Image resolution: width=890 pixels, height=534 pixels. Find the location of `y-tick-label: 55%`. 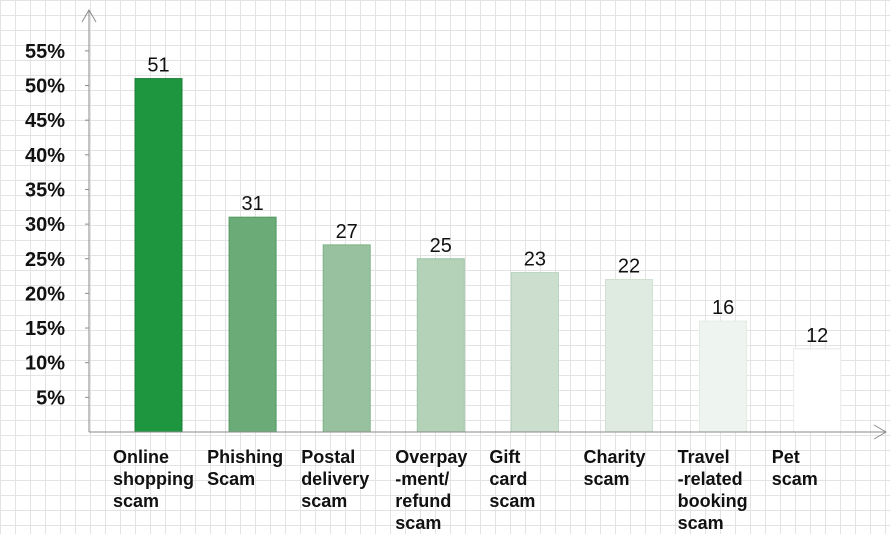

y-tick-label: 55% is located at coordinates (45, 52).